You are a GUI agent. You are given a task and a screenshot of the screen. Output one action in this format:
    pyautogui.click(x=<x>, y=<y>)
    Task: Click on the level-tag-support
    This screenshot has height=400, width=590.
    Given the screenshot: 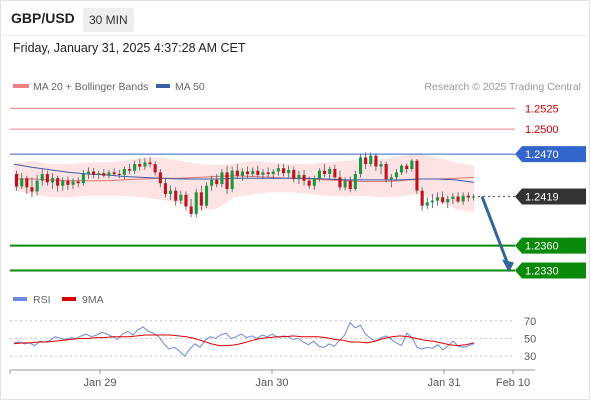 What is the action you would take?
    pyautogui.click(x=550, y=245)
    